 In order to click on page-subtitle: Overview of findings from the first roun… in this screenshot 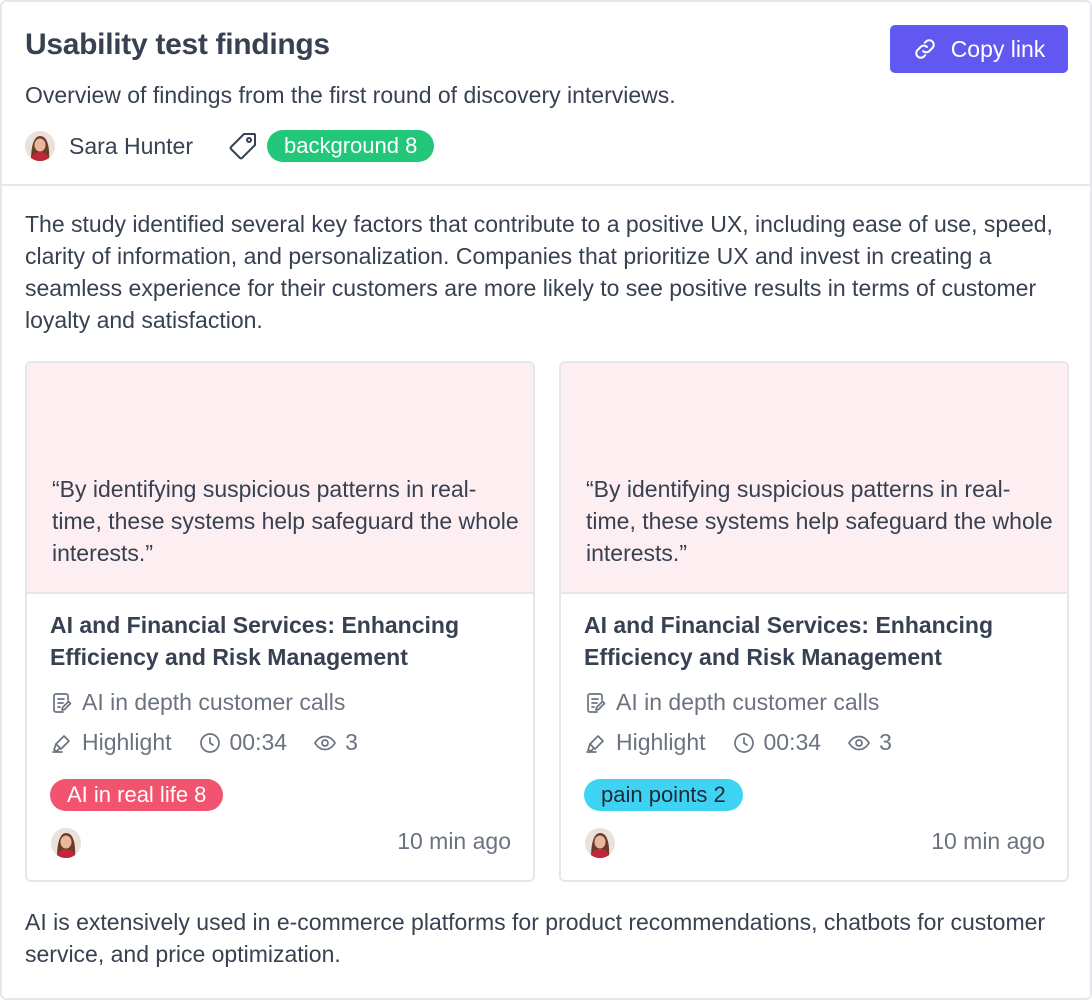, I will do `click(350, 95)`.